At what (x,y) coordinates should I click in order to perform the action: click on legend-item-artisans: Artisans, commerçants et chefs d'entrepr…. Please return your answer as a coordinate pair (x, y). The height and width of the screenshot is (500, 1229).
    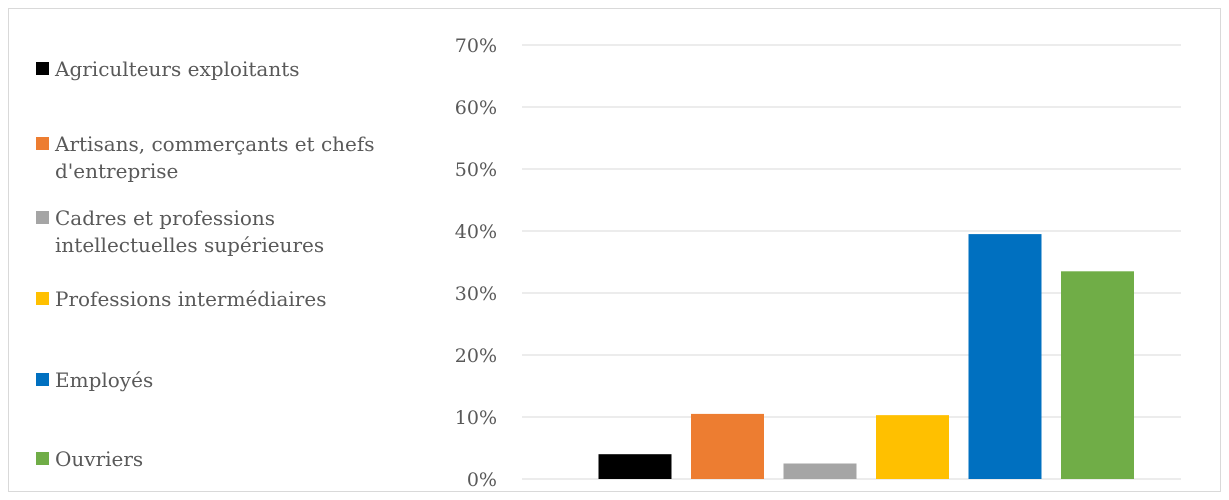
    Looking at the image, I should click on (235, 158).